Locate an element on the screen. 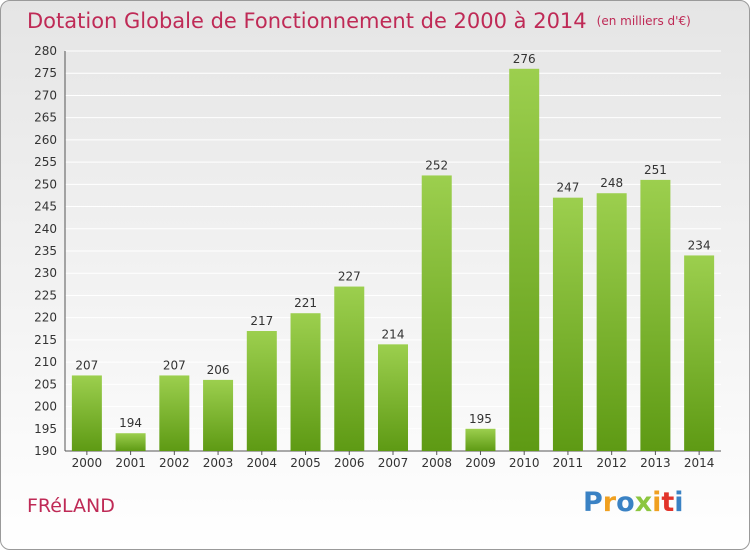 The width and height of the screenshot is (750, 550). data-label-2007: 214 is located at coordinates (393, 334).